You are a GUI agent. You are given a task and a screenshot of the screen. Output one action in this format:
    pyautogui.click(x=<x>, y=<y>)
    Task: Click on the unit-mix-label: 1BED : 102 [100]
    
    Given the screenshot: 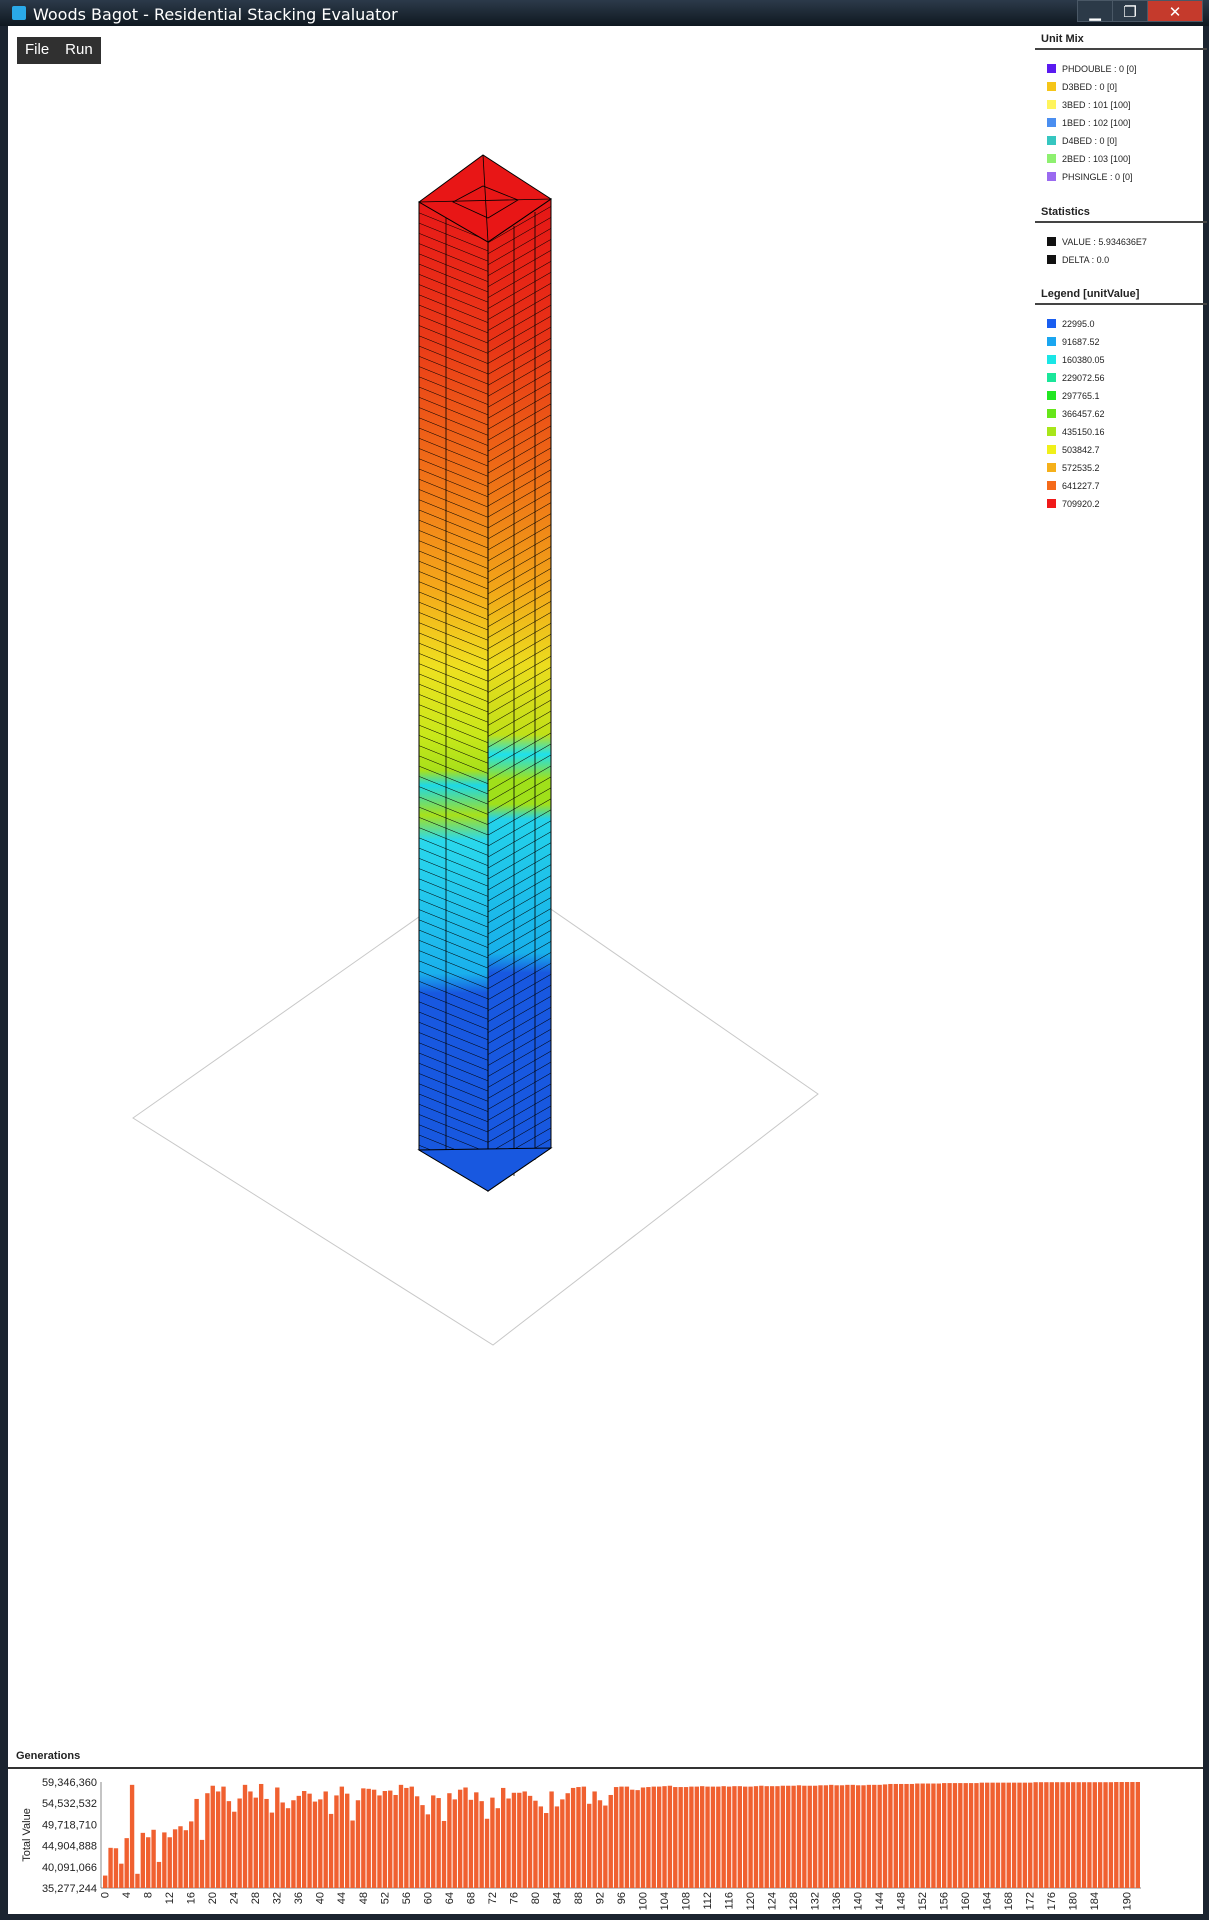 What is the action you would take?
    pyautogui.click(x=1096, y=123)
    